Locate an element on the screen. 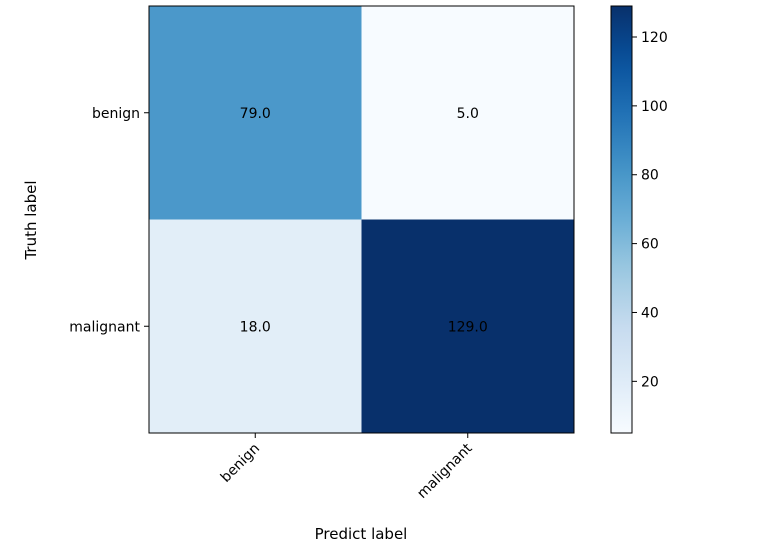 The height and width of the screenshot is (544, 771). colorbar-frame is located at coordinates (621, 219).